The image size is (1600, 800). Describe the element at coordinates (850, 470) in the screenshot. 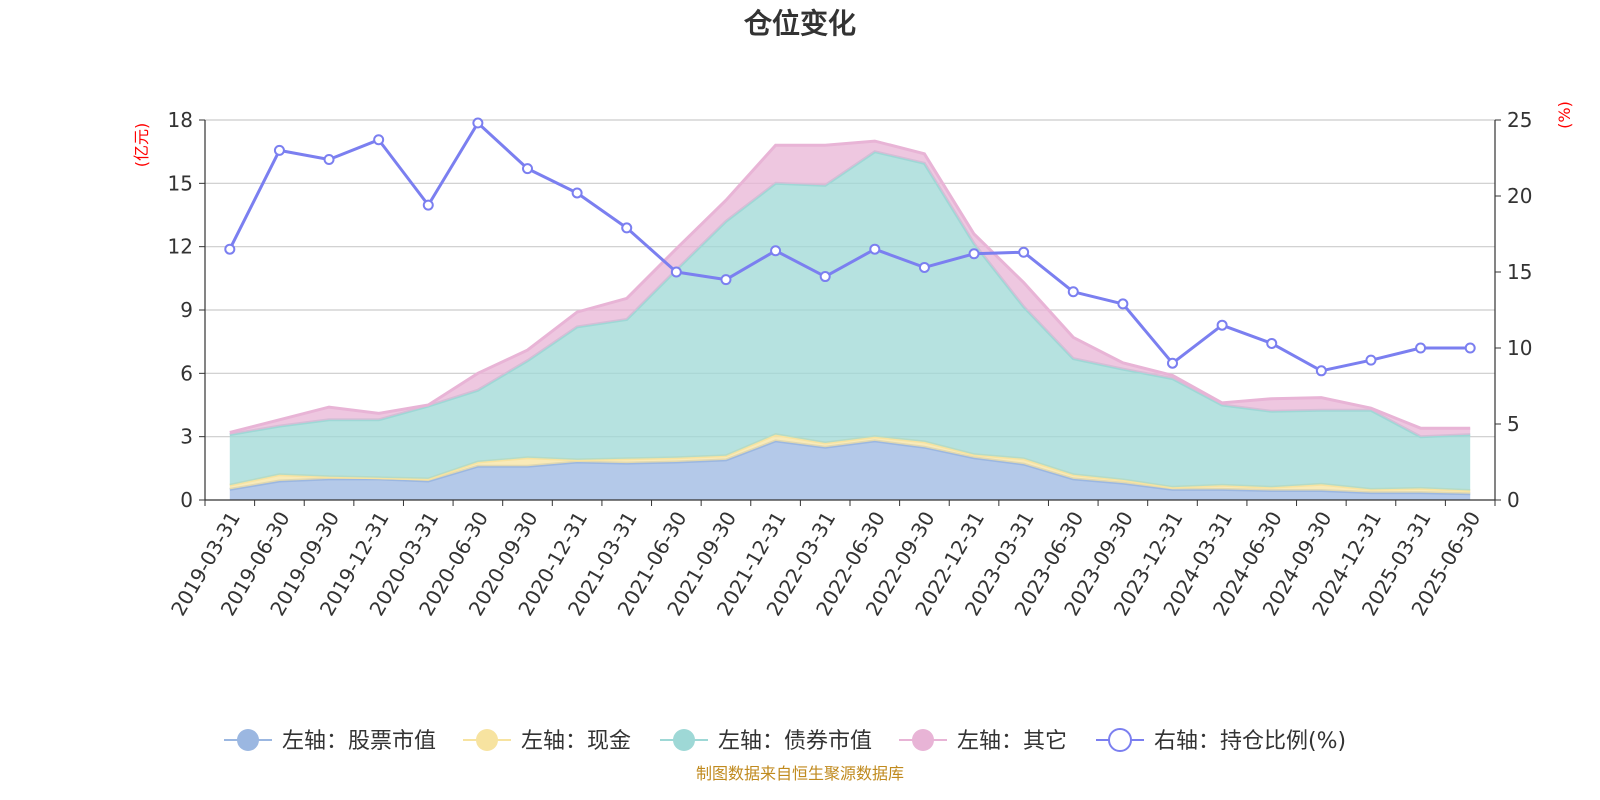

I see `area-band` at that location.